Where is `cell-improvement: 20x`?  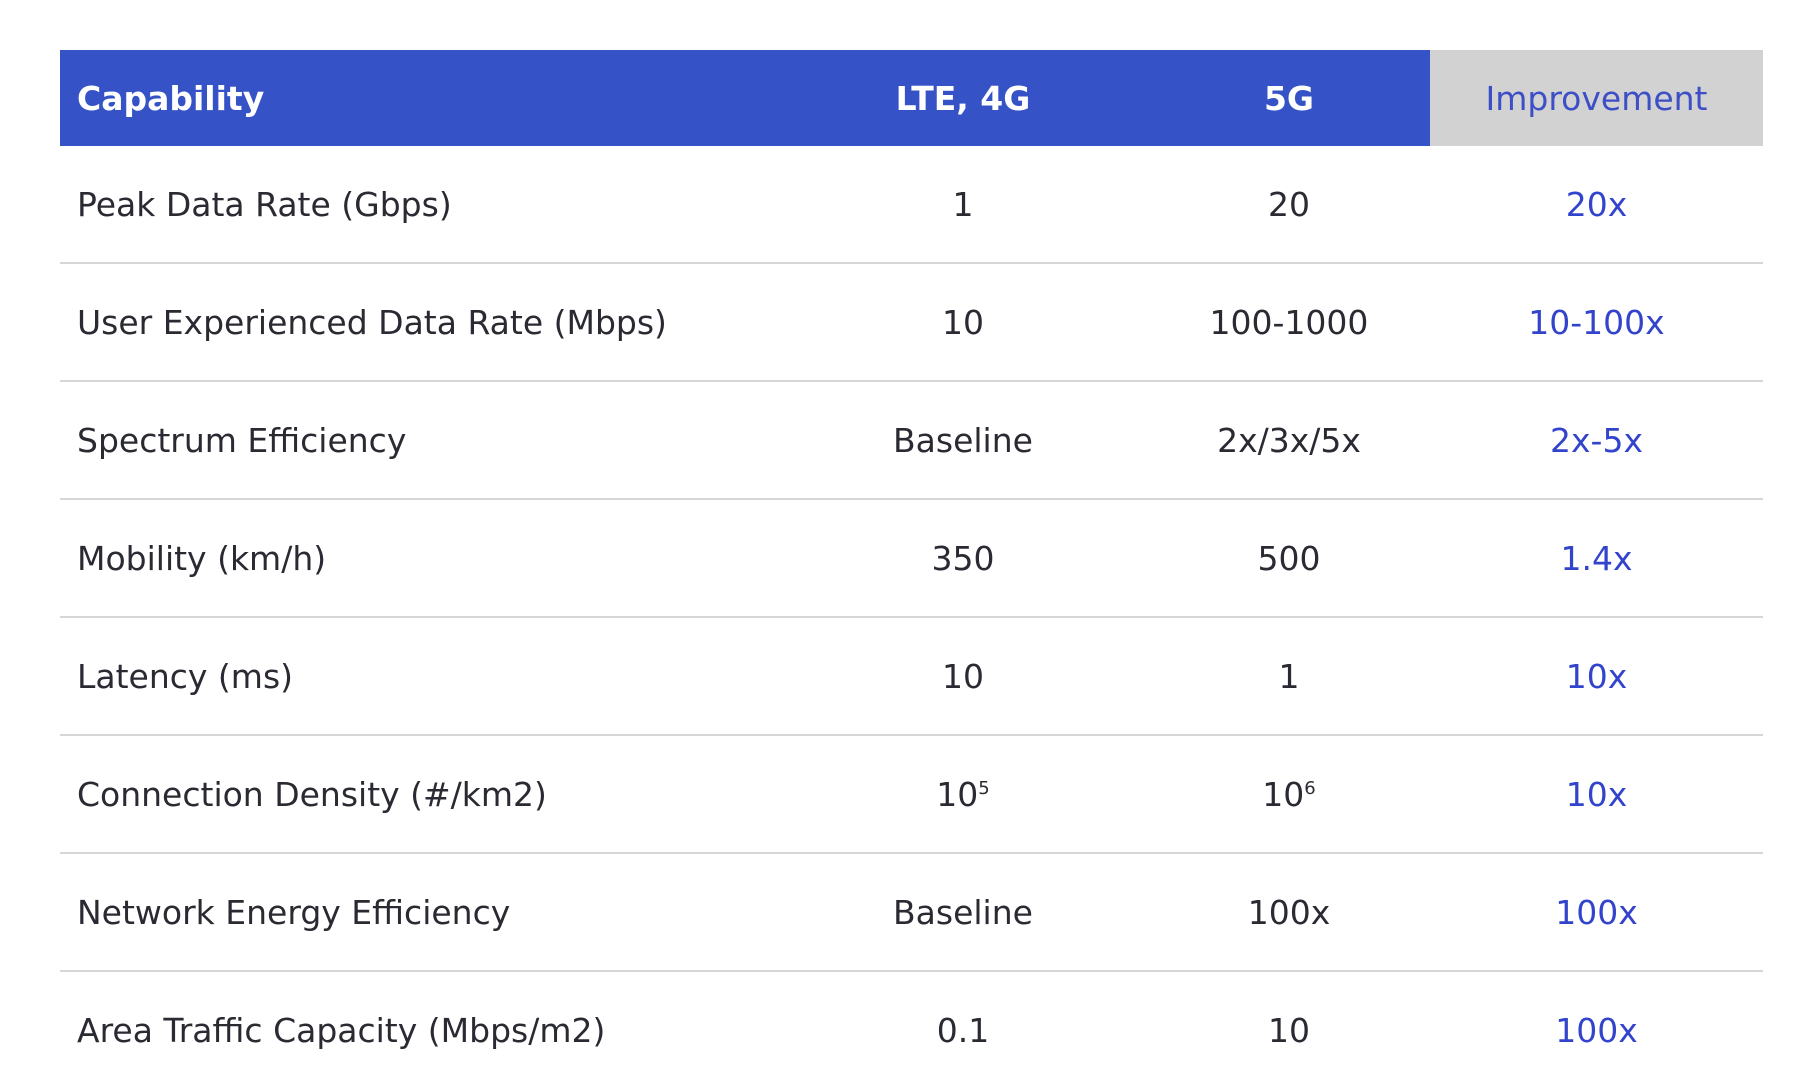
cell-improvement: 20x is located at coordinates (1596, 204).